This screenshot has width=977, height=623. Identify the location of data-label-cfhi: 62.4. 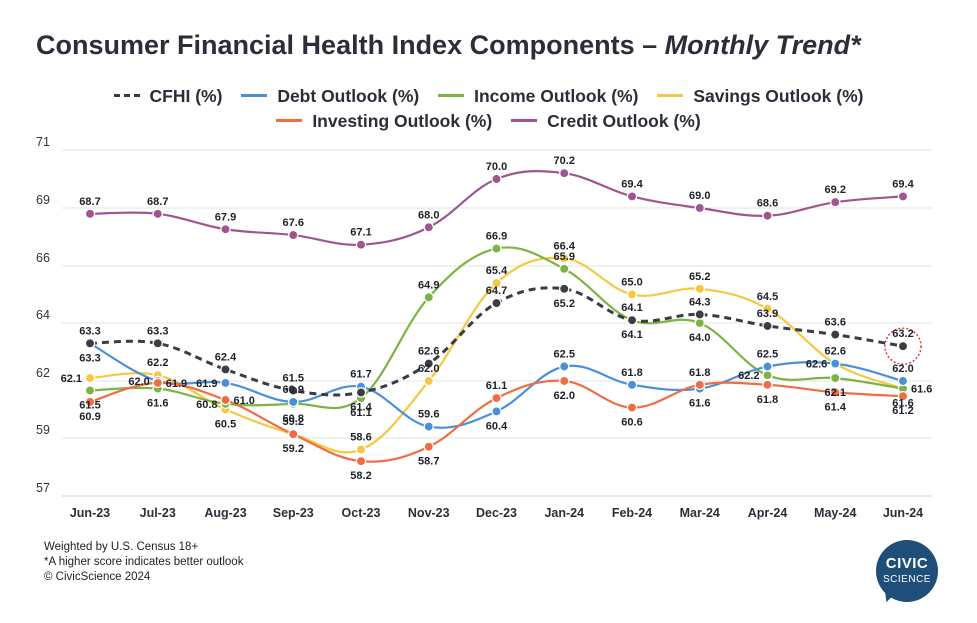
(226, 357).